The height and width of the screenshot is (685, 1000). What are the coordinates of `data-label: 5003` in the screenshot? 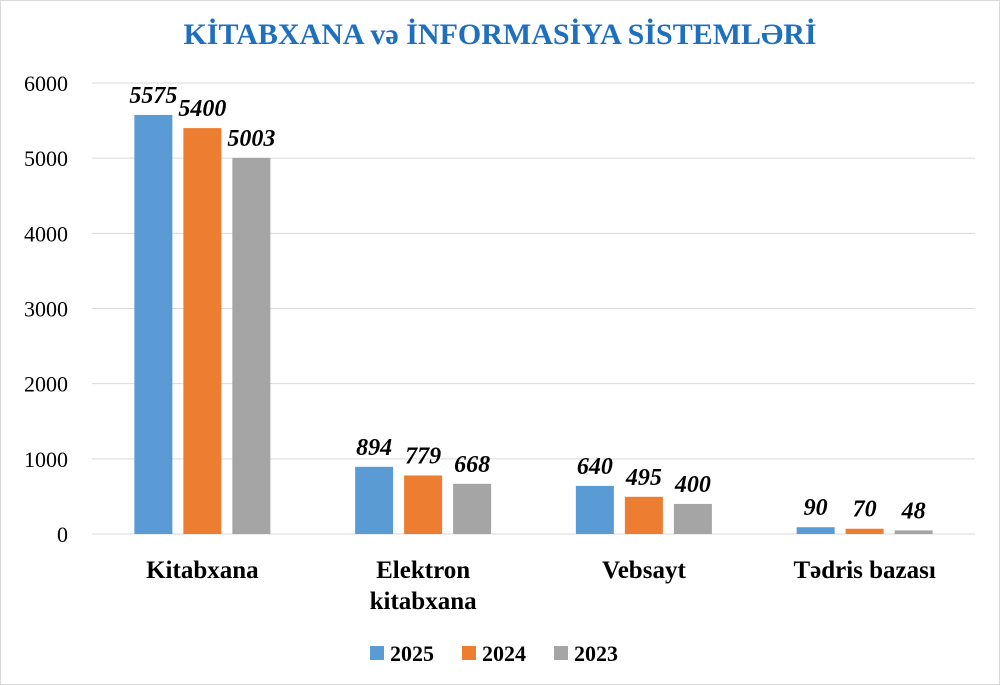 It's located at (251, 139).